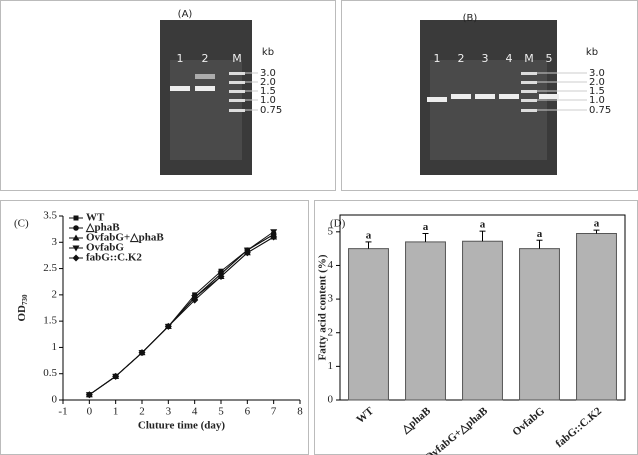 This screenshot has height=455, width=638. I want to click on legend-label: OvfabG+△phaB, so click(125, 238).